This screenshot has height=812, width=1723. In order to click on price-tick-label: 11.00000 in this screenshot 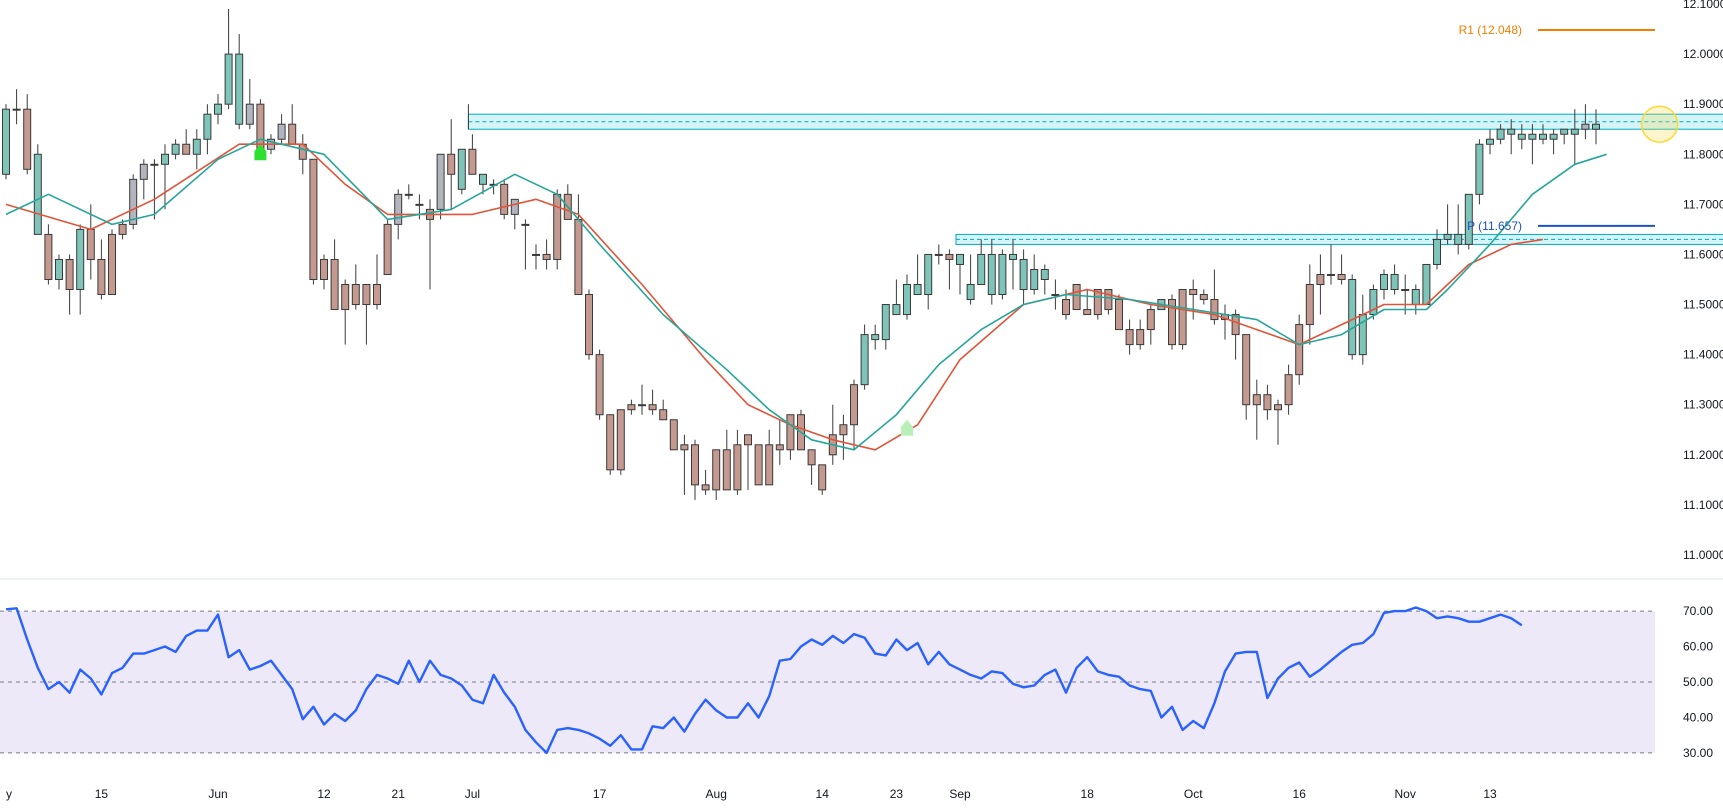, I will do `click(1703, 555)`.